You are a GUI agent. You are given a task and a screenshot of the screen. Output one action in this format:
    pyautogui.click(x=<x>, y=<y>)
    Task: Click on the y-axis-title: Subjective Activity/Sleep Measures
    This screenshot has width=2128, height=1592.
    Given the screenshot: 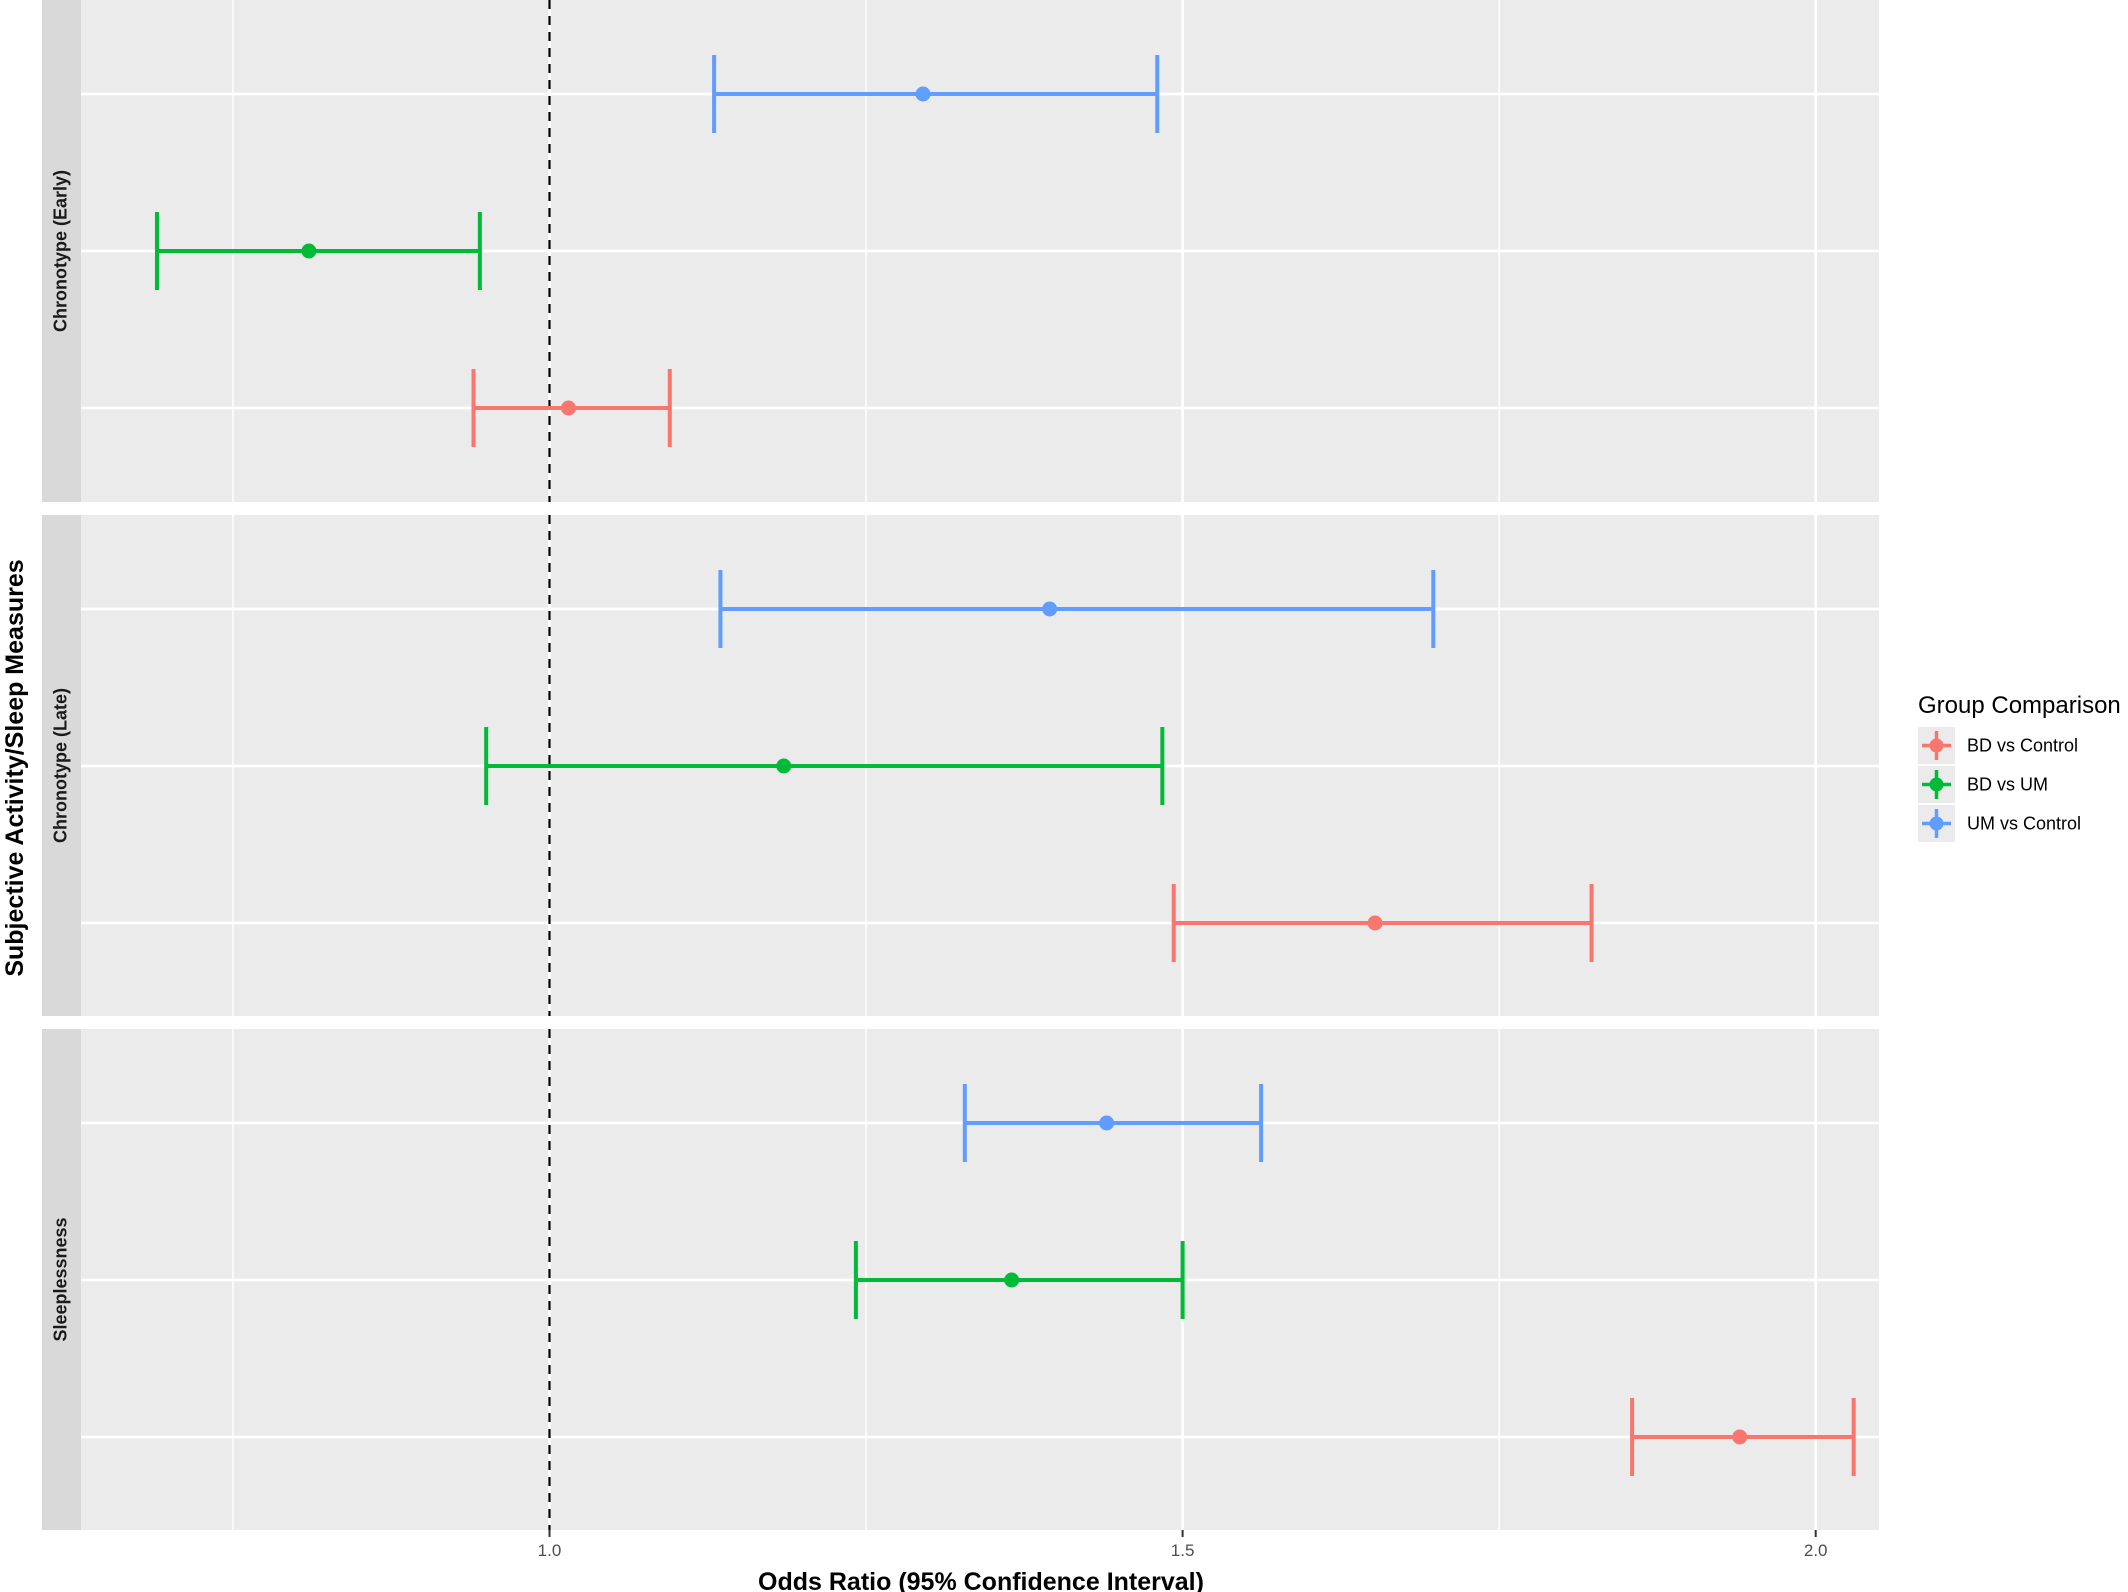 What is the action you would take?
    pyautogui.click(x=15, y=767)
    